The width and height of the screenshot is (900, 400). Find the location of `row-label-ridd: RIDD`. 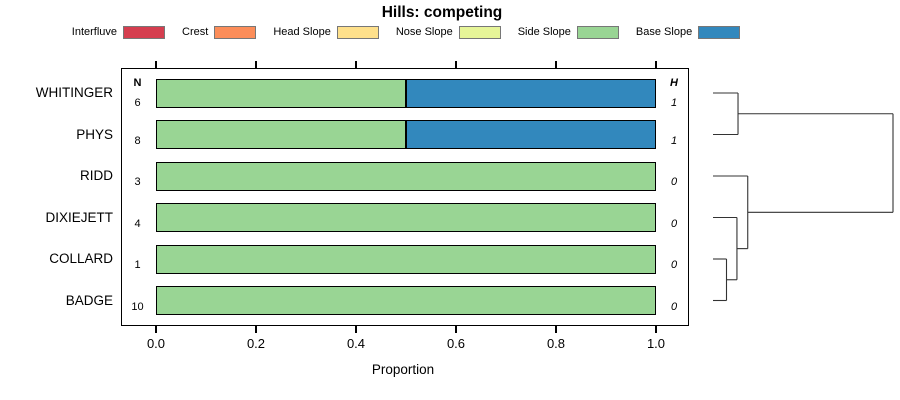

row-label-ridd: RIDD is located at coordinates (96, 175).